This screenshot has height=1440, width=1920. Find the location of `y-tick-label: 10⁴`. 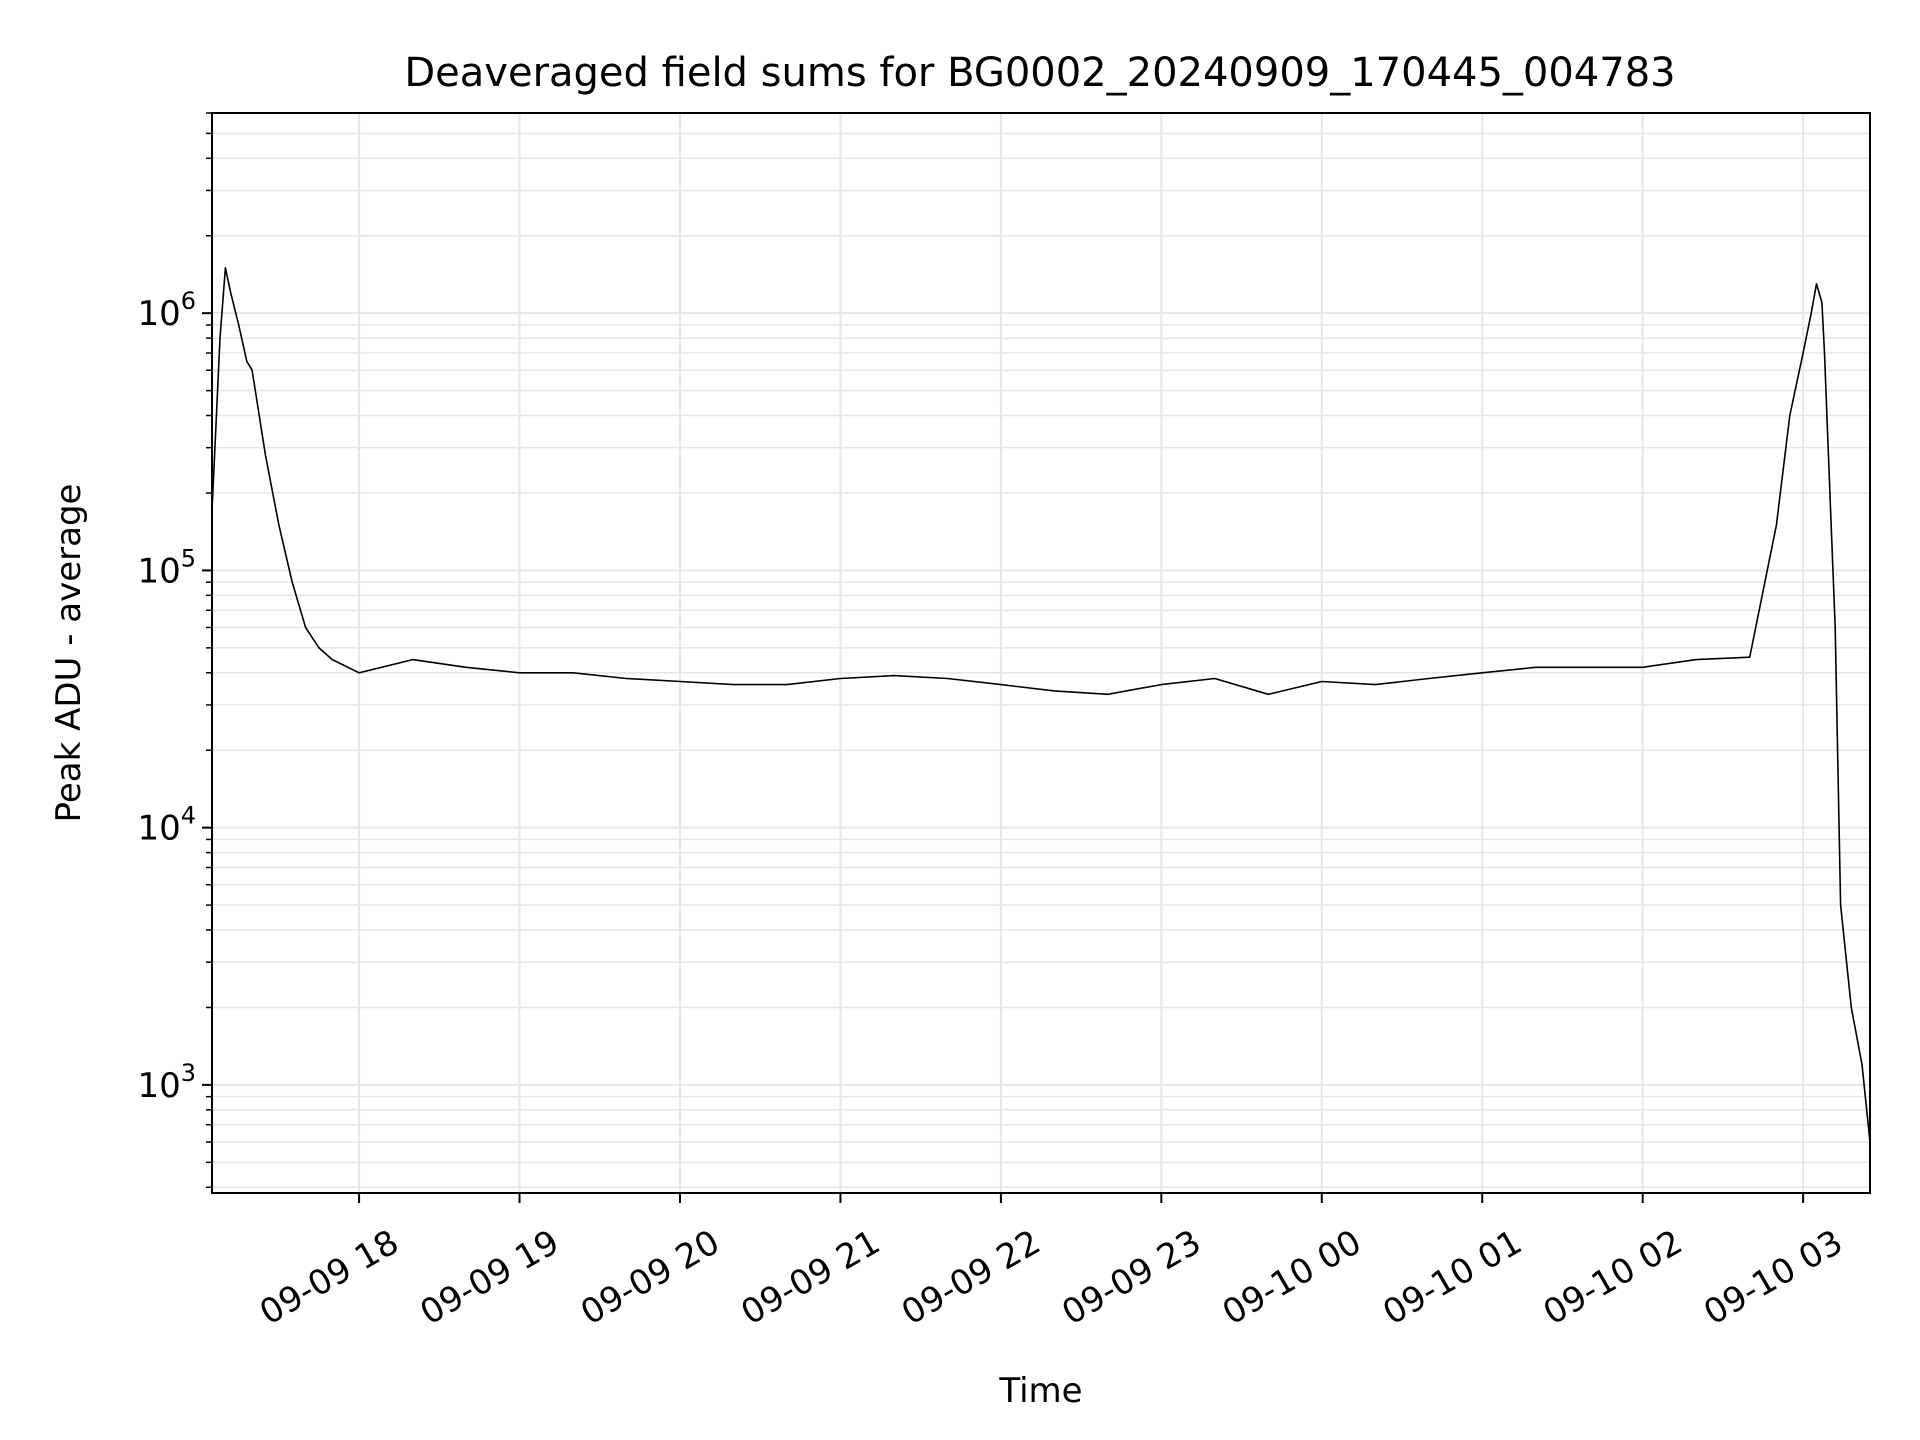

y-tick-label: 10⁴ is located at coordinates (166, 825).